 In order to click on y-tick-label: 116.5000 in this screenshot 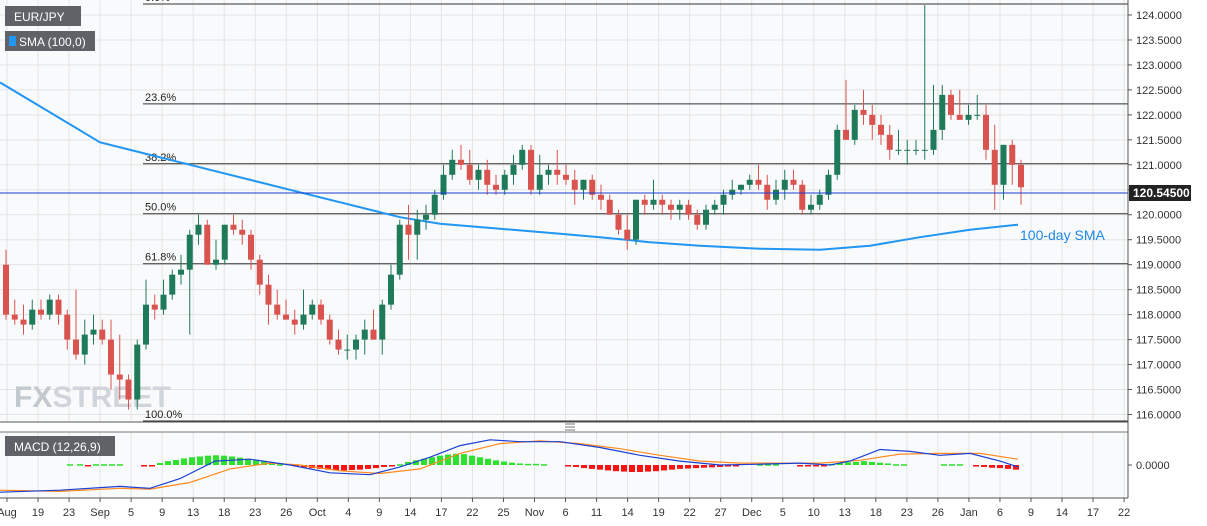, I will do `click(1158, 391)`.